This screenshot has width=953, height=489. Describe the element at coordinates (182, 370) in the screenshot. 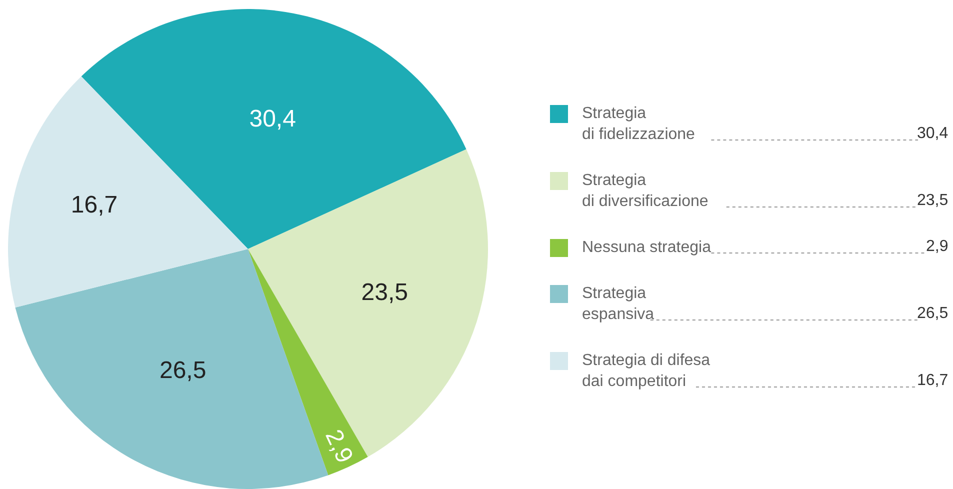

I see `data-label: 26,5` at that location.